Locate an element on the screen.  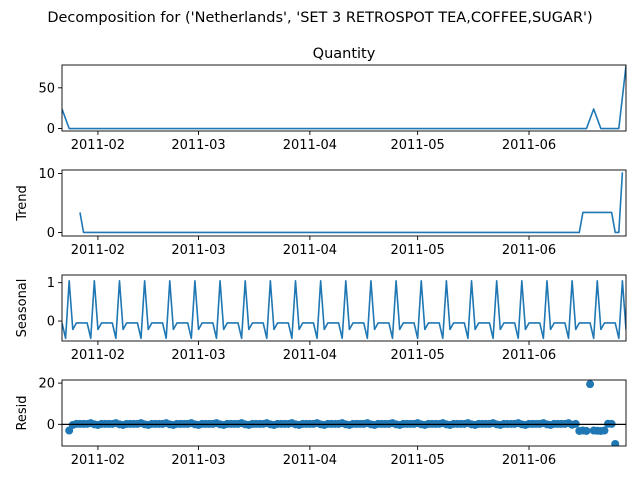
resid-ylabel: Resid is located at coordinates (22, 412).